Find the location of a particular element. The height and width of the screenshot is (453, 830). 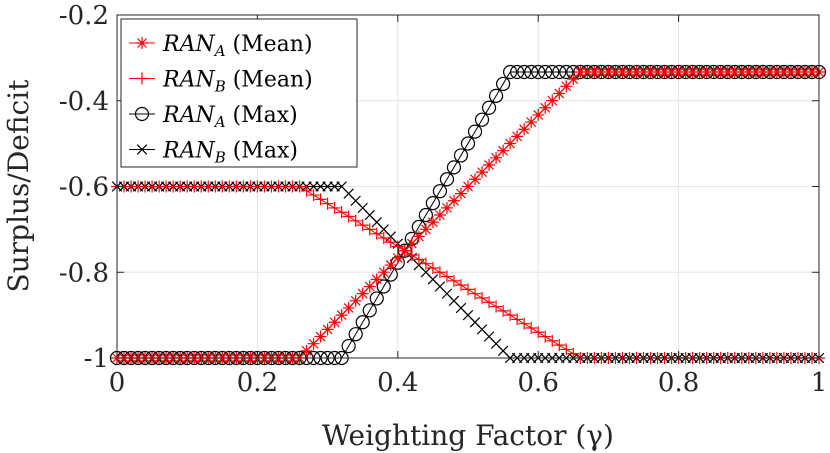

y-axis-label: Surplus/Deficit is located at coordinates (18, 186).